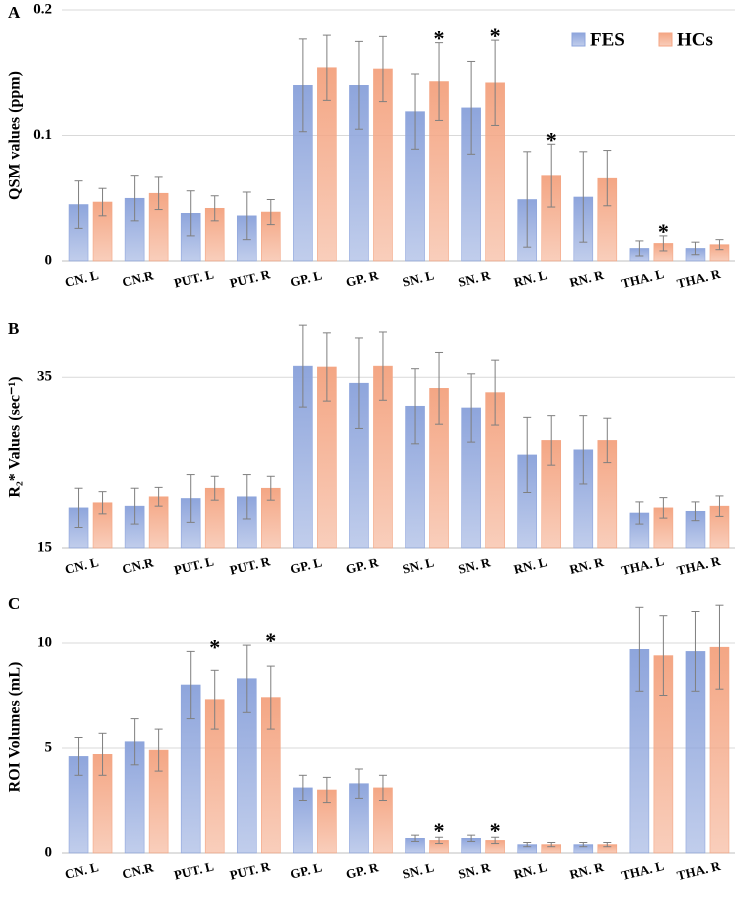  What do you see at coordinates (695, 39) in the screenshot?
I see `legend-label: HCs` at bounding box center [695, 39].